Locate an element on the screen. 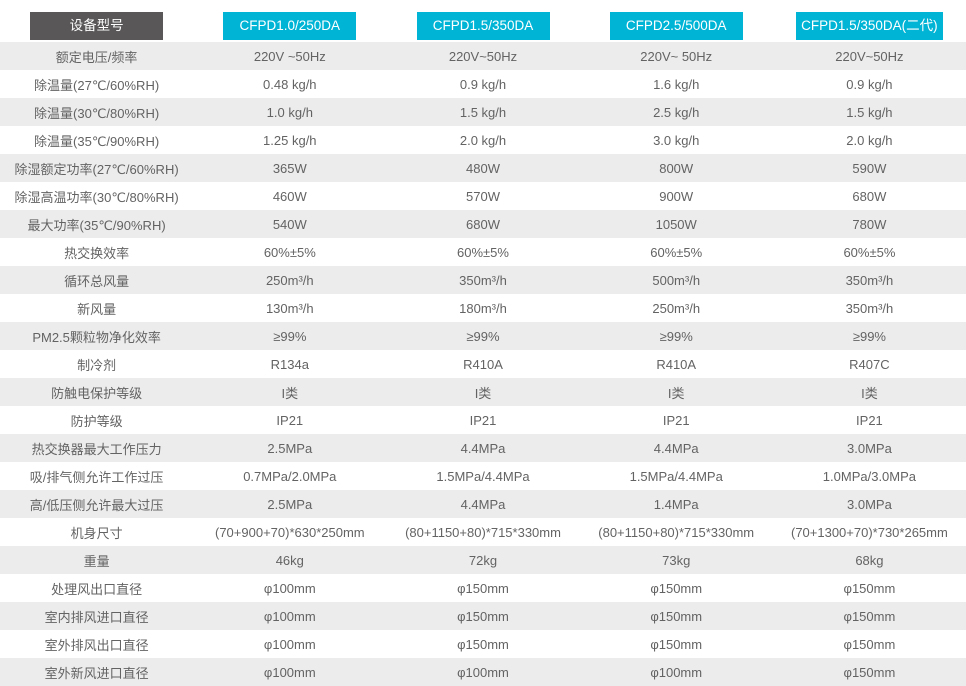  row-value: 68kg is located at coordinates (869, 560).